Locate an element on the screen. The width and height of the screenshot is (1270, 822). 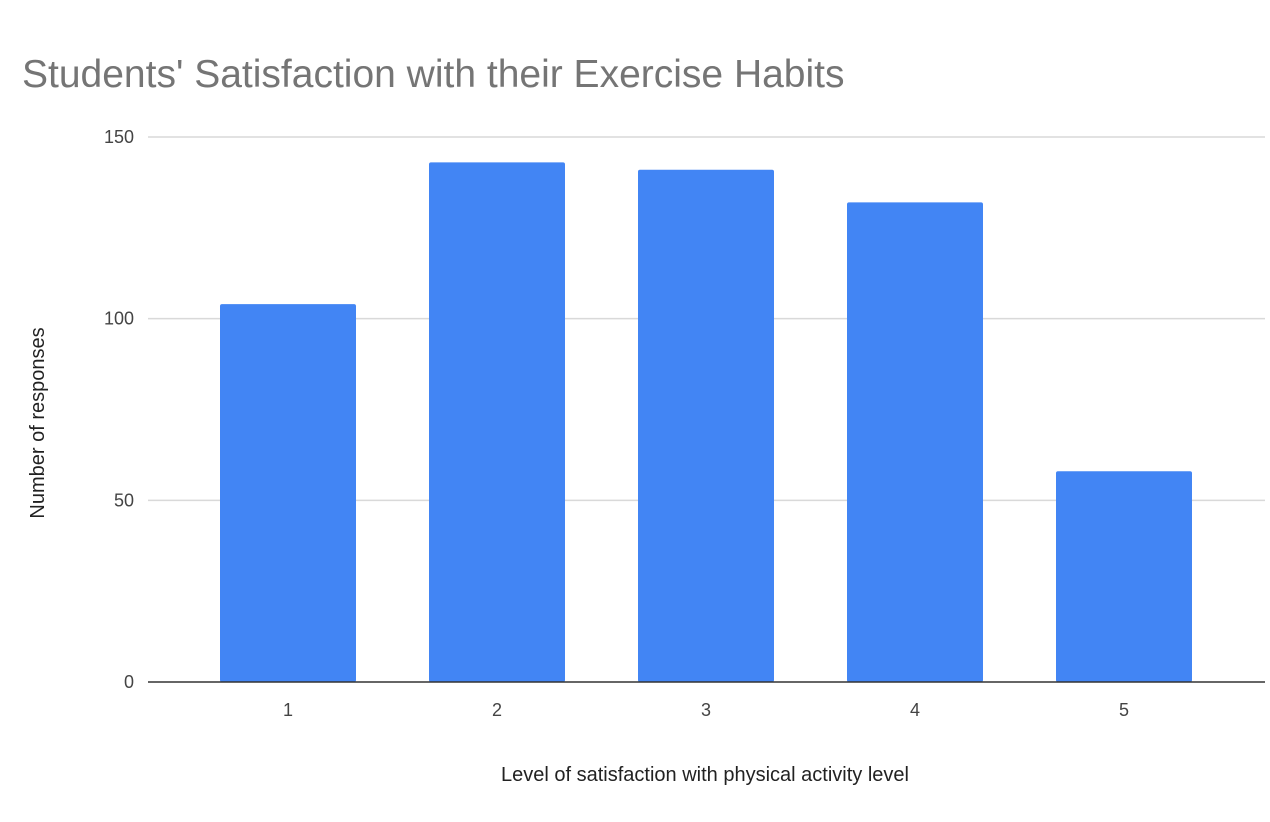
y-tick-label: 150 is located at coordinates (119, 137).